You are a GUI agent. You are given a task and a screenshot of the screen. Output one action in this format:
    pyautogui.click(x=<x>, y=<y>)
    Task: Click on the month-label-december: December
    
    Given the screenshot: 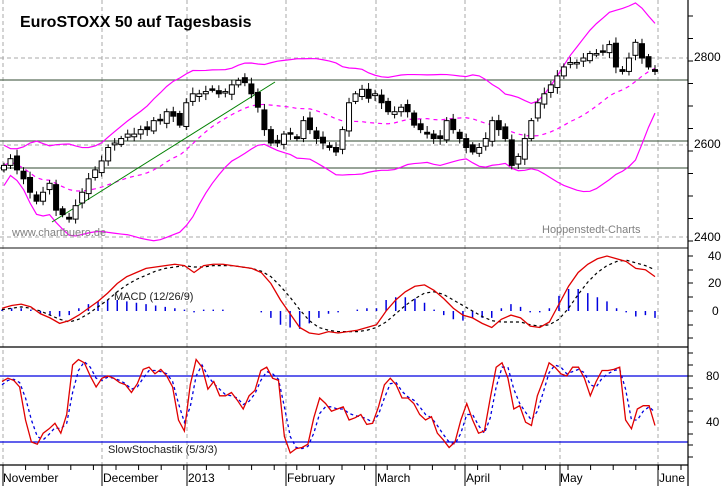 What is the action you would take?
    pyautogui.click(x=131, y=478)
    